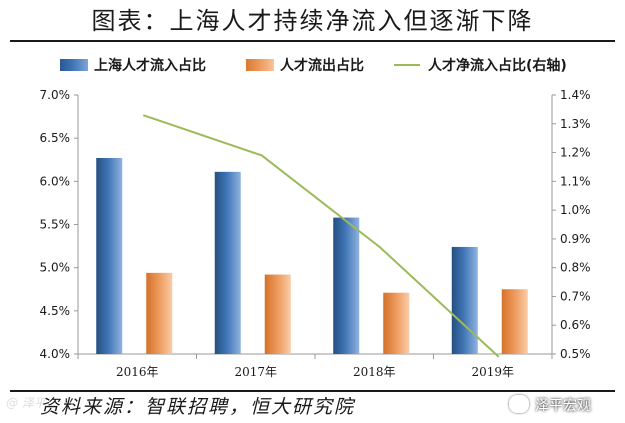 This screenshot has height=423, width=625. I want to click on y-right-tick-label: 0.6%, so click(575, 325).